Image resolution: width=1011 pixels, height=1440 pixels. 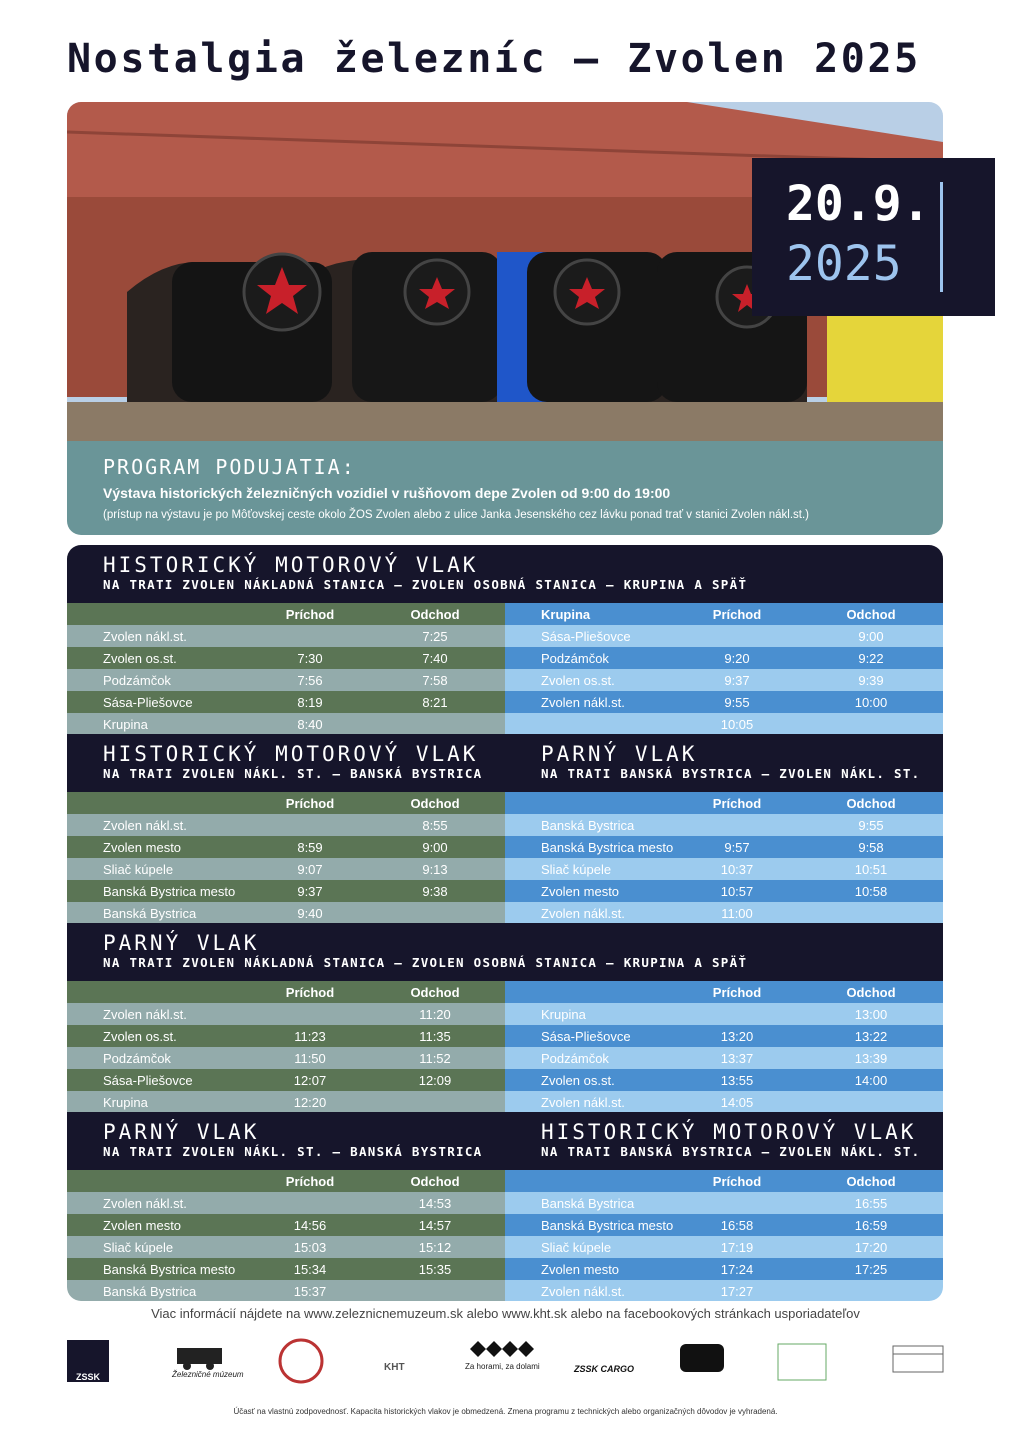 I want to click on cell: 16:59, so click(x=871, y=1225).